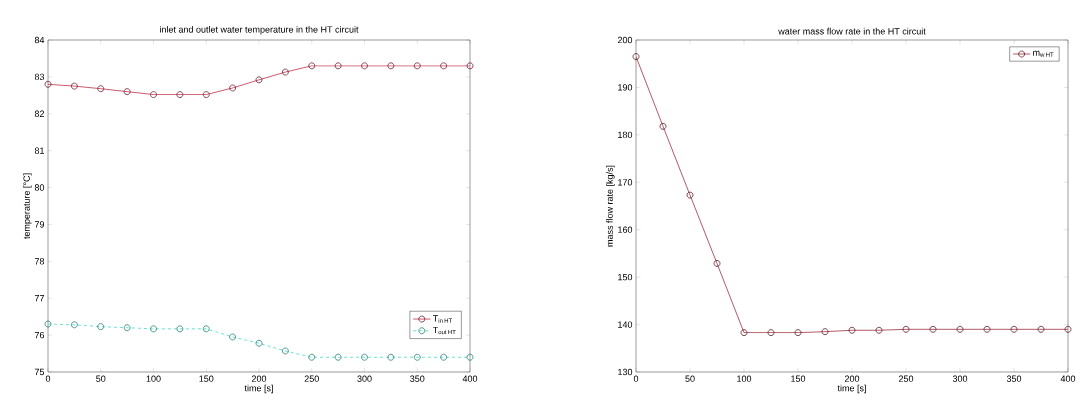  Describe the element at coordinates (39, 40) in the screenshot. I see `y-tick-label: 84` at that location.